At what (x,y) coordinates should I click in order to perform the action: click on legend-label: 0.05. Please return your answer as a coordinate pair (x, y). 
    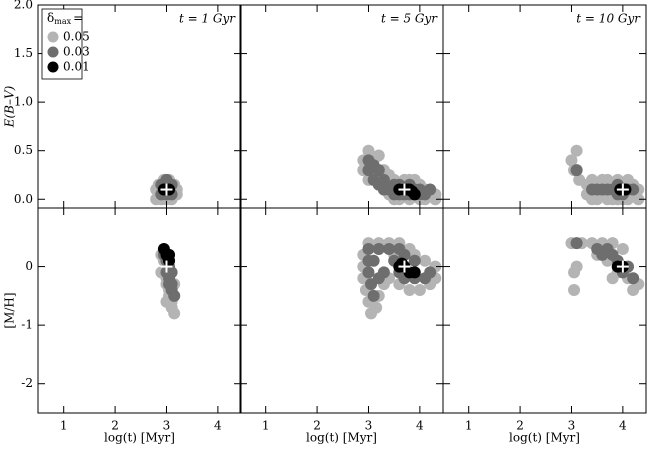
    Looking at the image, I should click on (76, 37).